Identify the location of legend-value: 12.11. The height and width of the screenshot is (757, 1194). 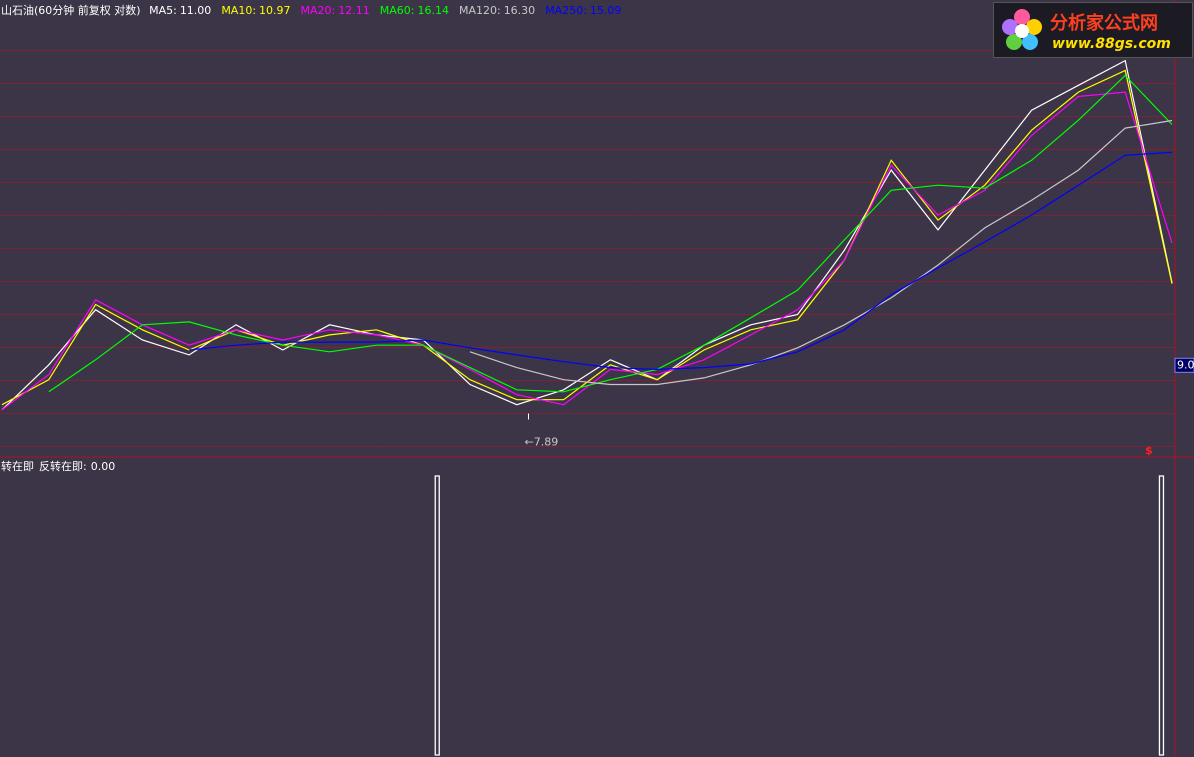
(354, 10).